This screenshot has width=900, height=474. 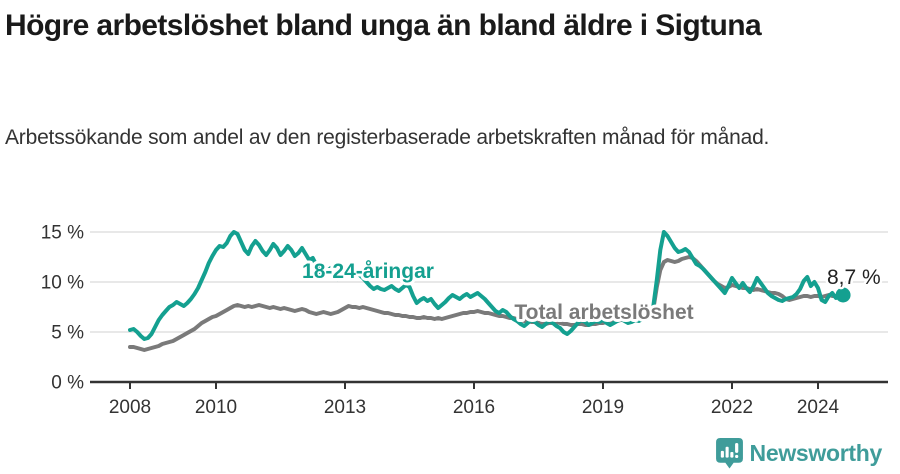 What do you see at coordinates (130, 407) in the screenshot?
I see `x-tick-label: 2008` at bounding box center [130, 407].